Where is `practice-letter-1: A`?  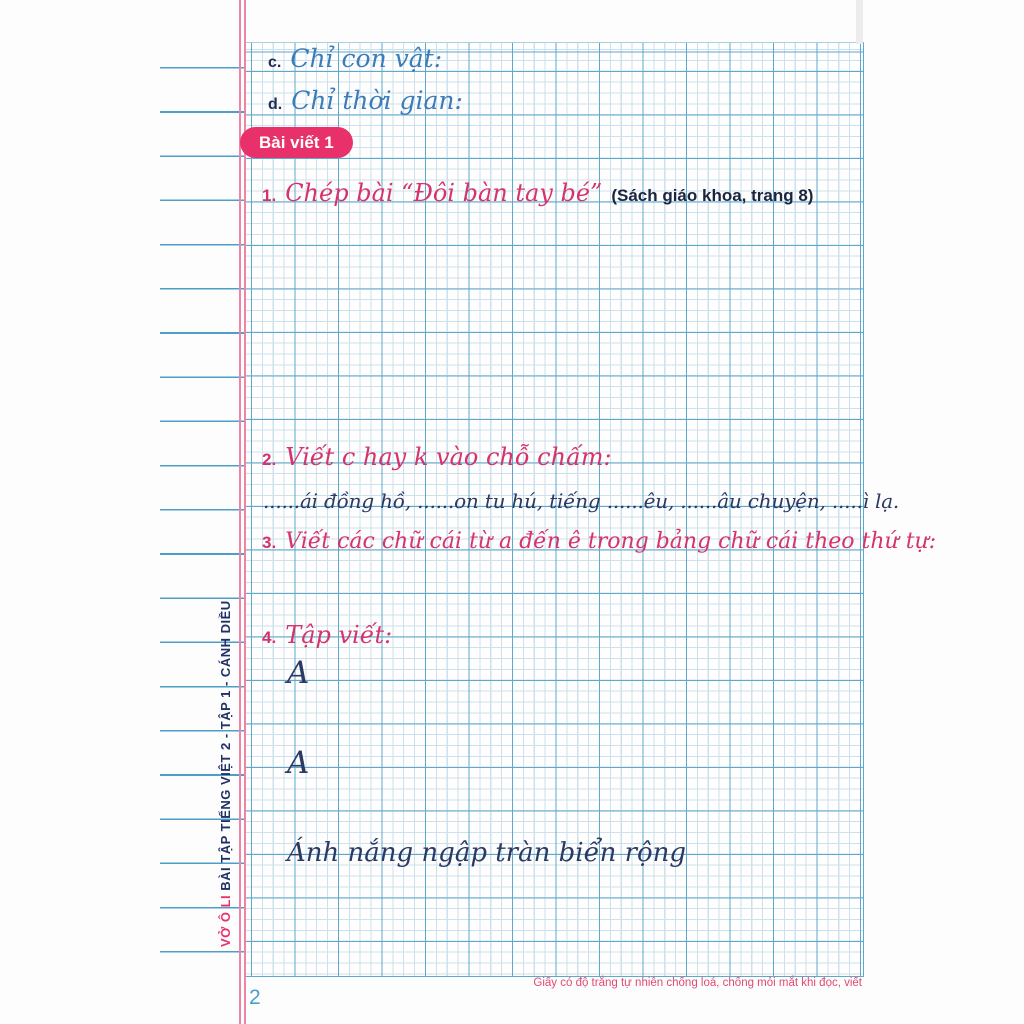 practice-letter-1: A is located at coordinates (298, 673).